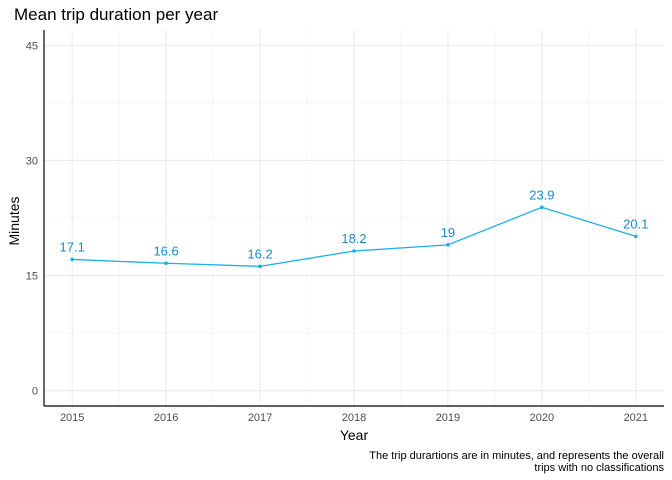  Describe the element at coordinates (354, 418) in the screenshot. I see `x-tick-label: 2018` at that location.